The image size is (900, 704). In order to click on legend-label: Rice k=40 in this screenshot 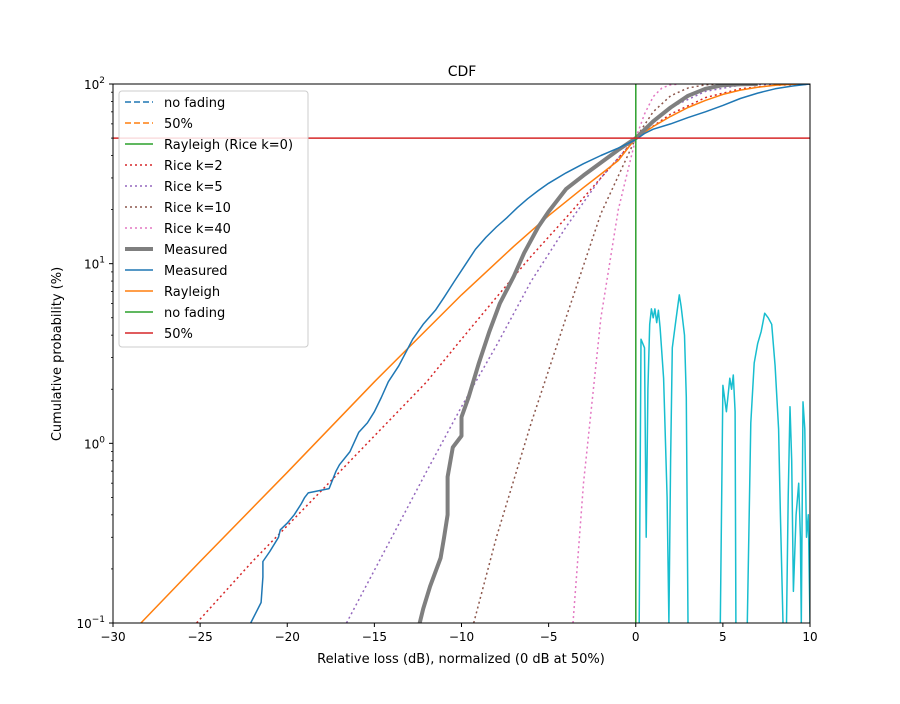, I will do `click(197, 229)`.